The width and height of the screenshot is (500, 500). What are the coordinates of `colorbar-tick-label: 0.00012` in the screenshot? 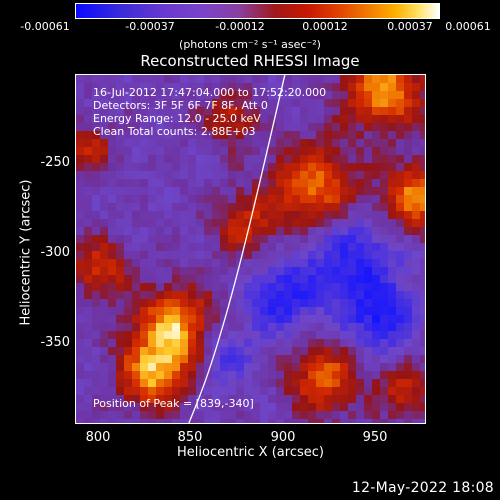 It's located at (325, 26).